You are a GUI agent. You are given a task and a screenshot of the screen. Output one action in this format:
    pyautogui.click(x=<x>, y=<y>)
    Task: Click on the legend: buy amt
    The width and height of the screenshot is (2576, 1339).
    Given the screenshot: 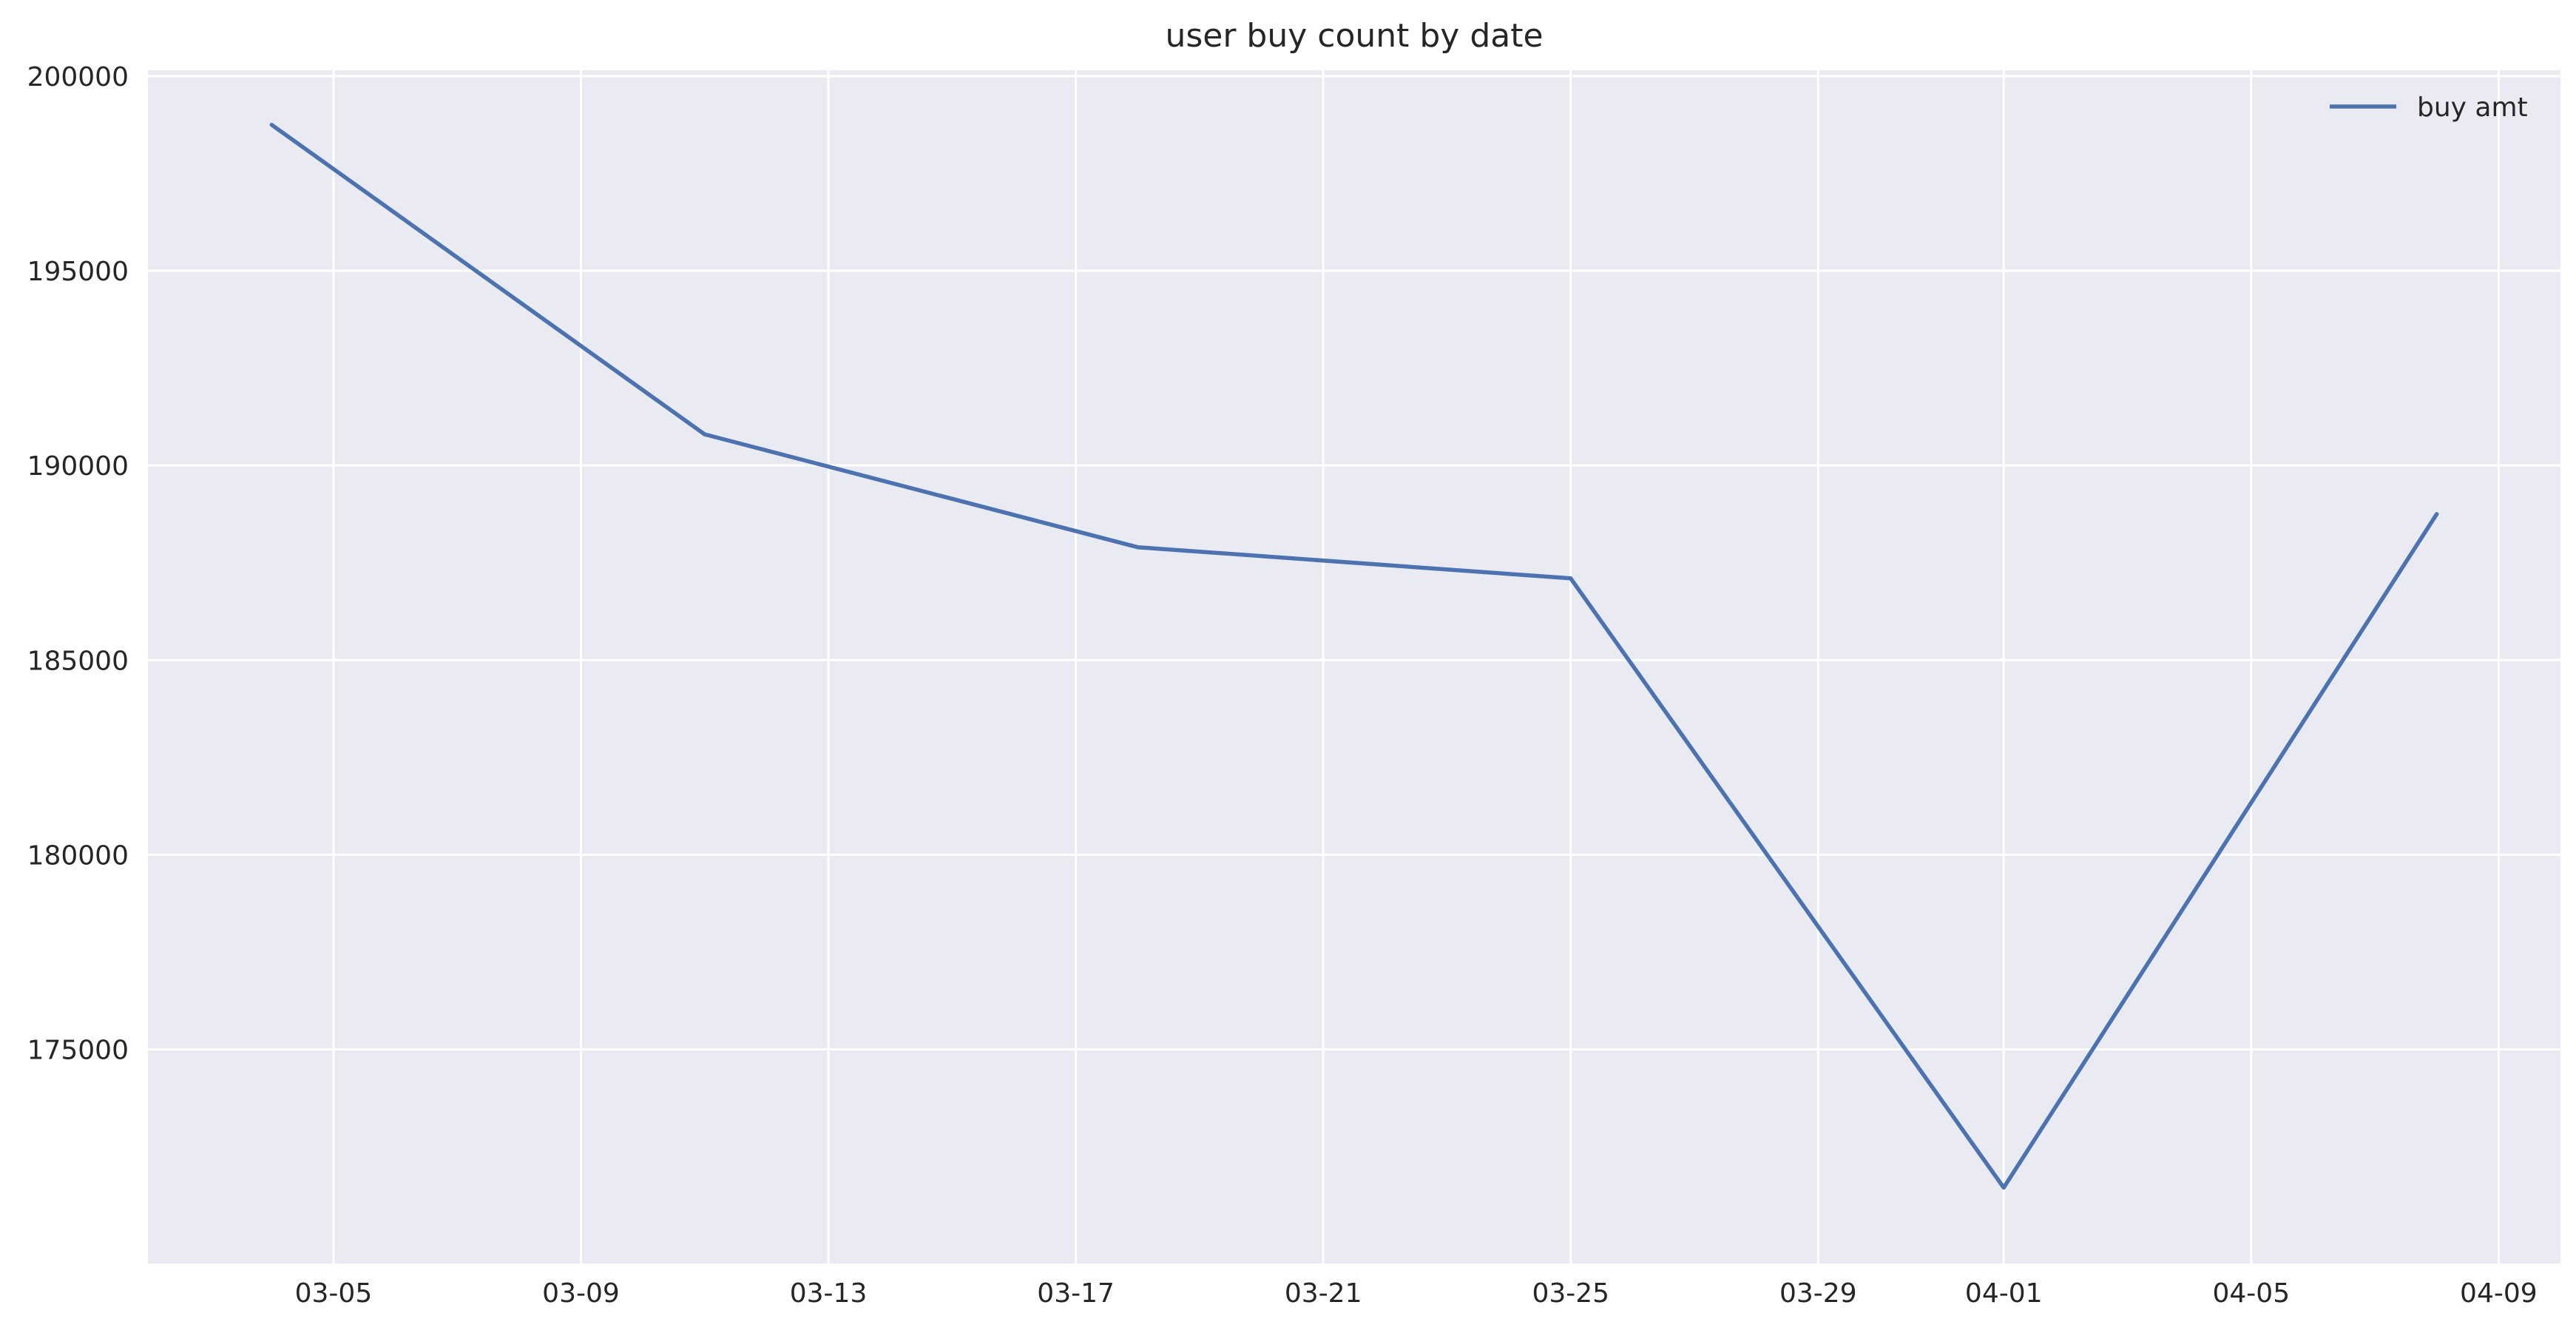 What is the action you would take?
    pyautogui.click(x=2429, y=107)
    